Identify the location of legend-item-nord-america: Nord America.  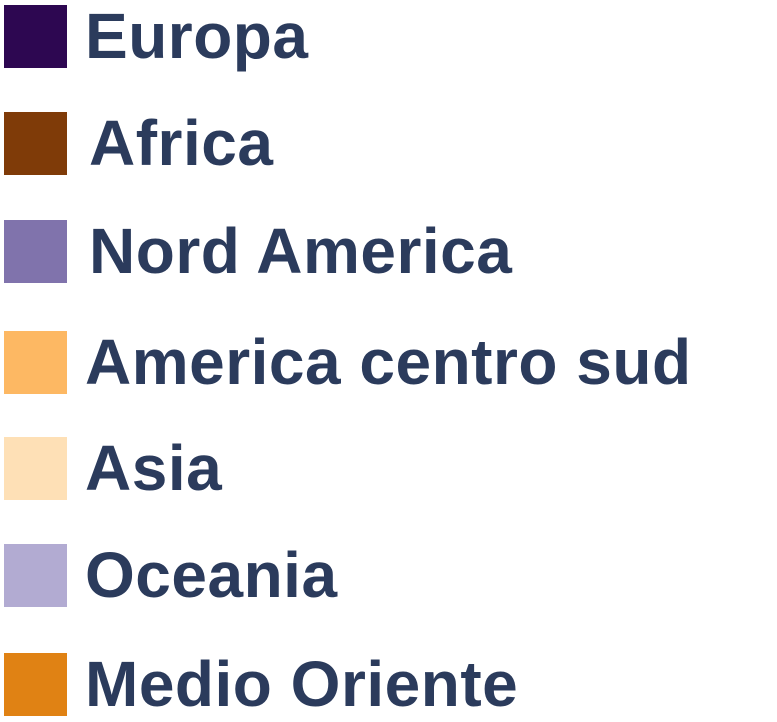
(258, 251).